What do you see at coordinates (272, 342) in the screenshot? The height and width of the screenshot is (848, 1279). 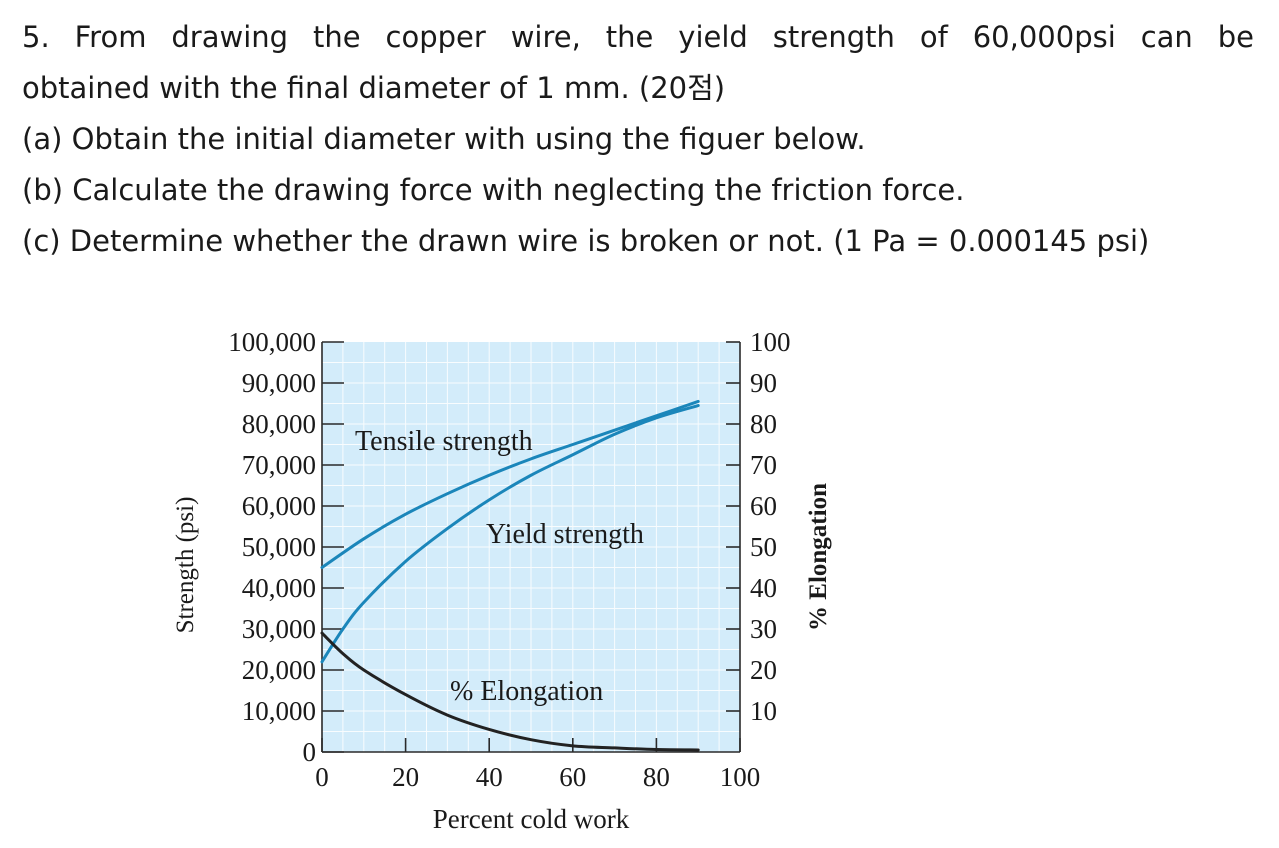 I see `y-tick-label-left: 100,000` at bounding box center [272, 342].